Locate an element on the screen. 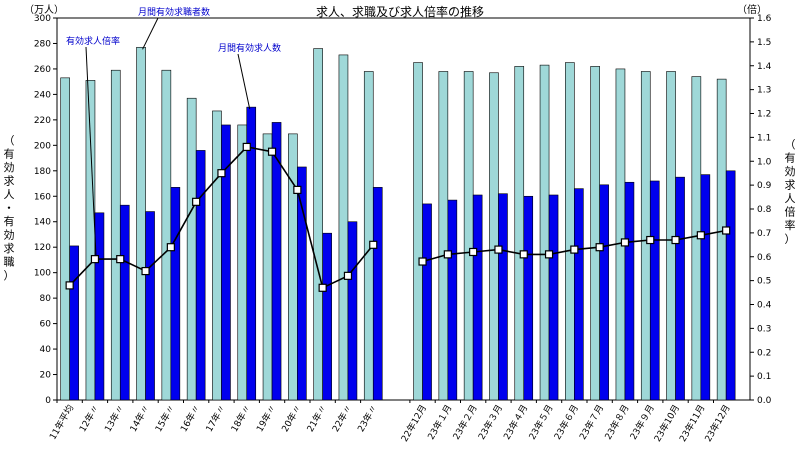 The image size is (800, 450). right-tick-label: 0.4 is located at coordinates (764, 306).